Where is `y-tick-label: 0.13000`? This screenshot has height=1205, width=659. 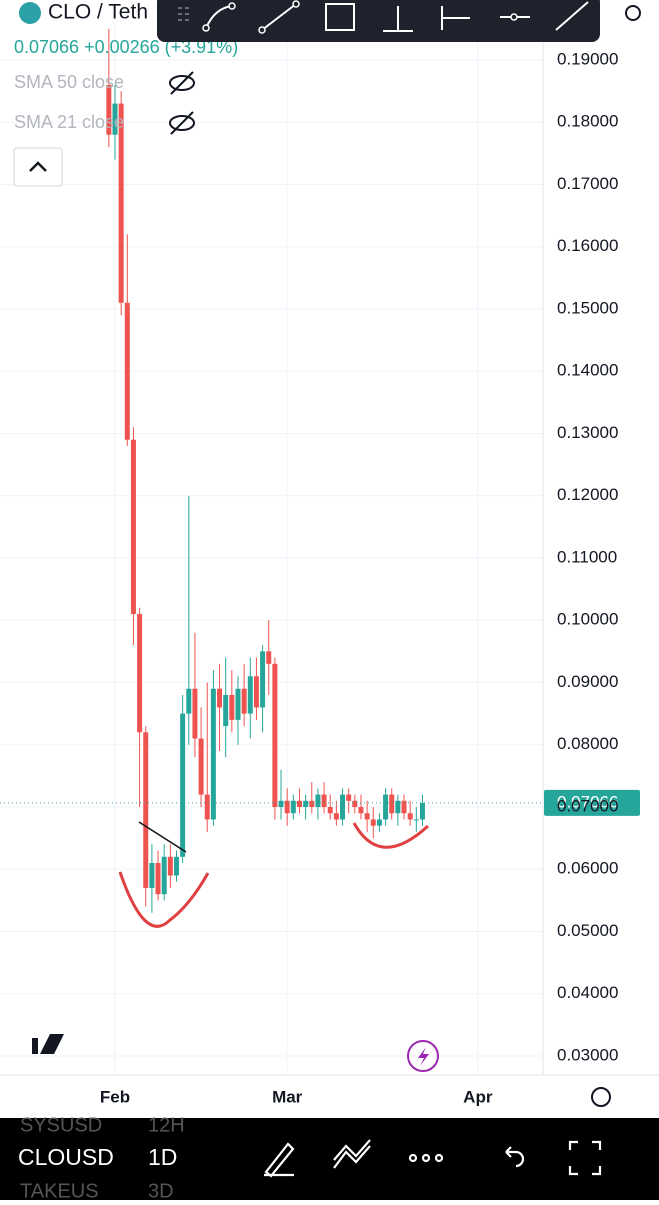
y-tick-label: 0.13000 is located at coordinates (587, 432).